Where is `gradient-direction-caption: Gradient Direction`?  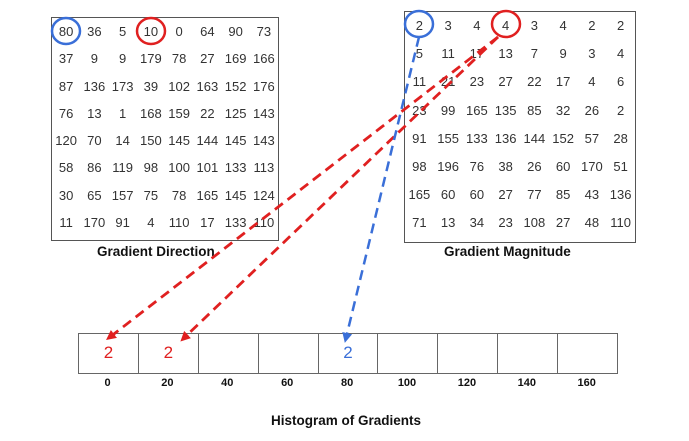 gradient-direction-caption: Gradient Direction is located at coordinates (156, 251).